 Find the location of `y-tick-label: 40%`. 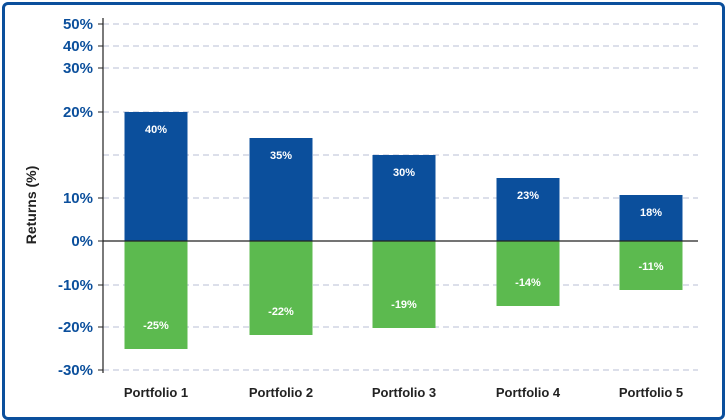

y-tick-label: 40% is located at coordinates (78, 46).